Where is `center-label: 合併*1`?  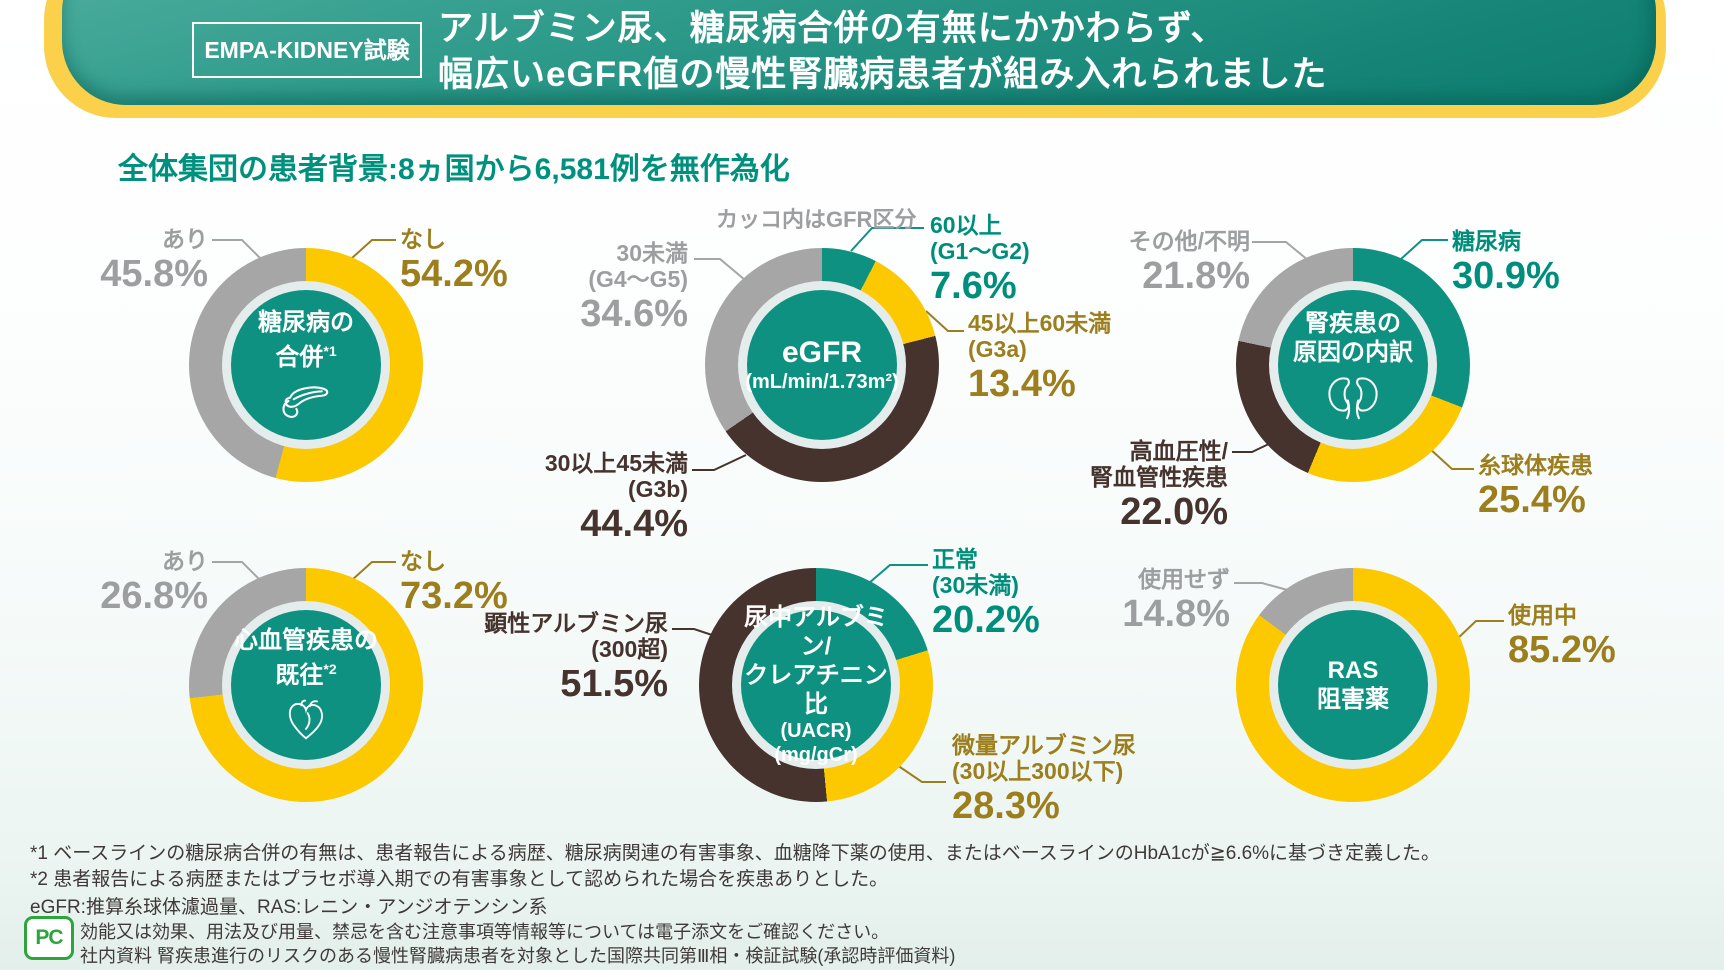 center-label: 合併*1 is located at coordinates (306, 357).